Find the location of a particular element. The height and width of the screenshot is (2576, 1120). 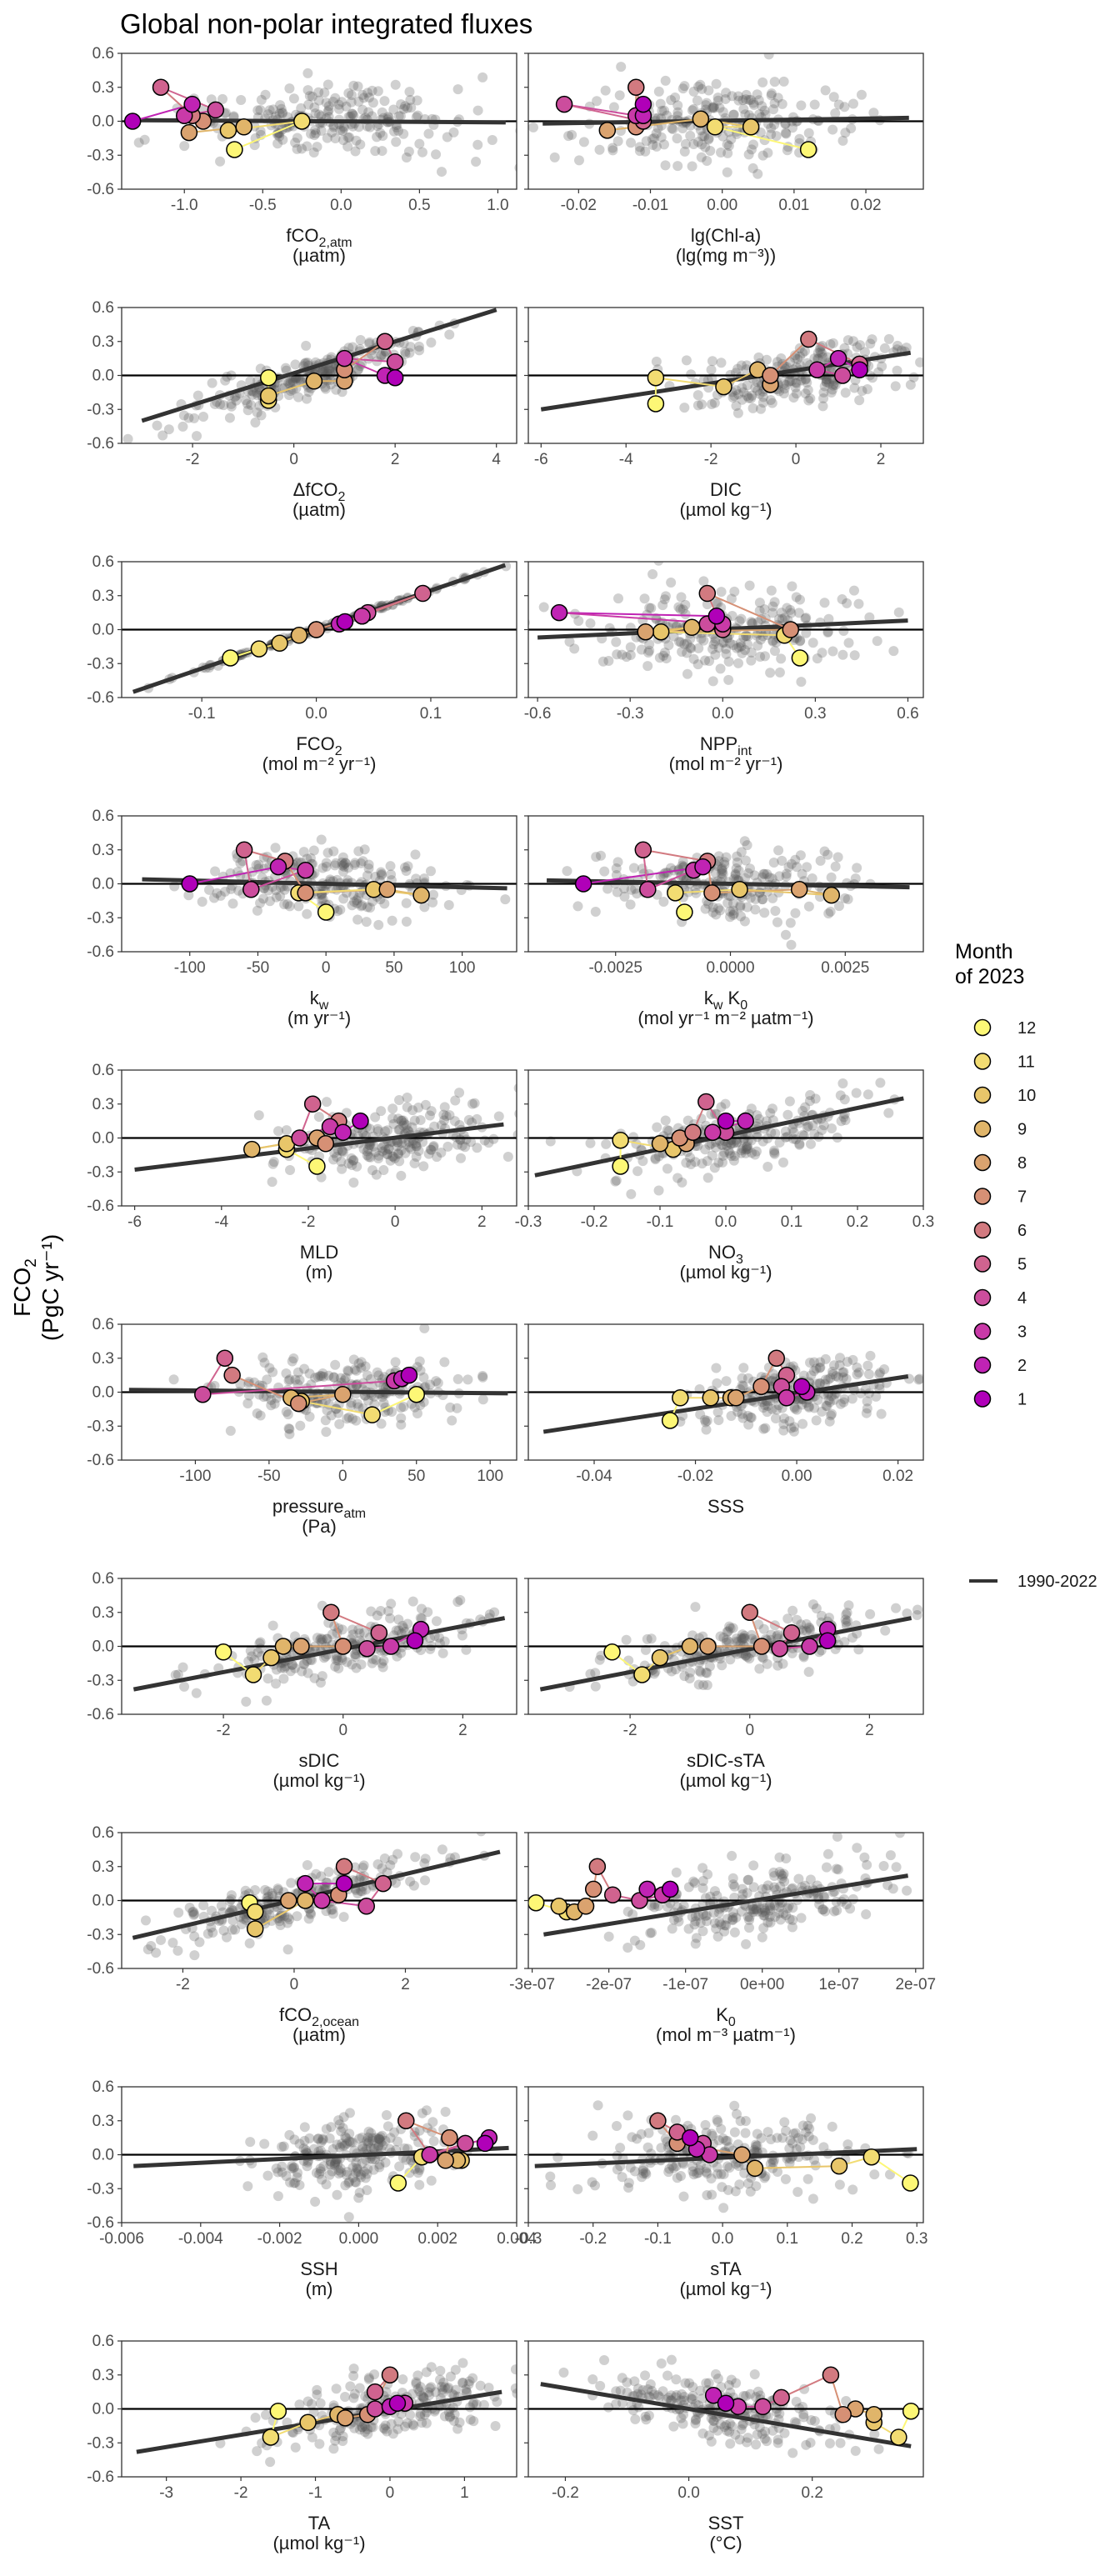

panel-border is located at coordinates (726, 375).